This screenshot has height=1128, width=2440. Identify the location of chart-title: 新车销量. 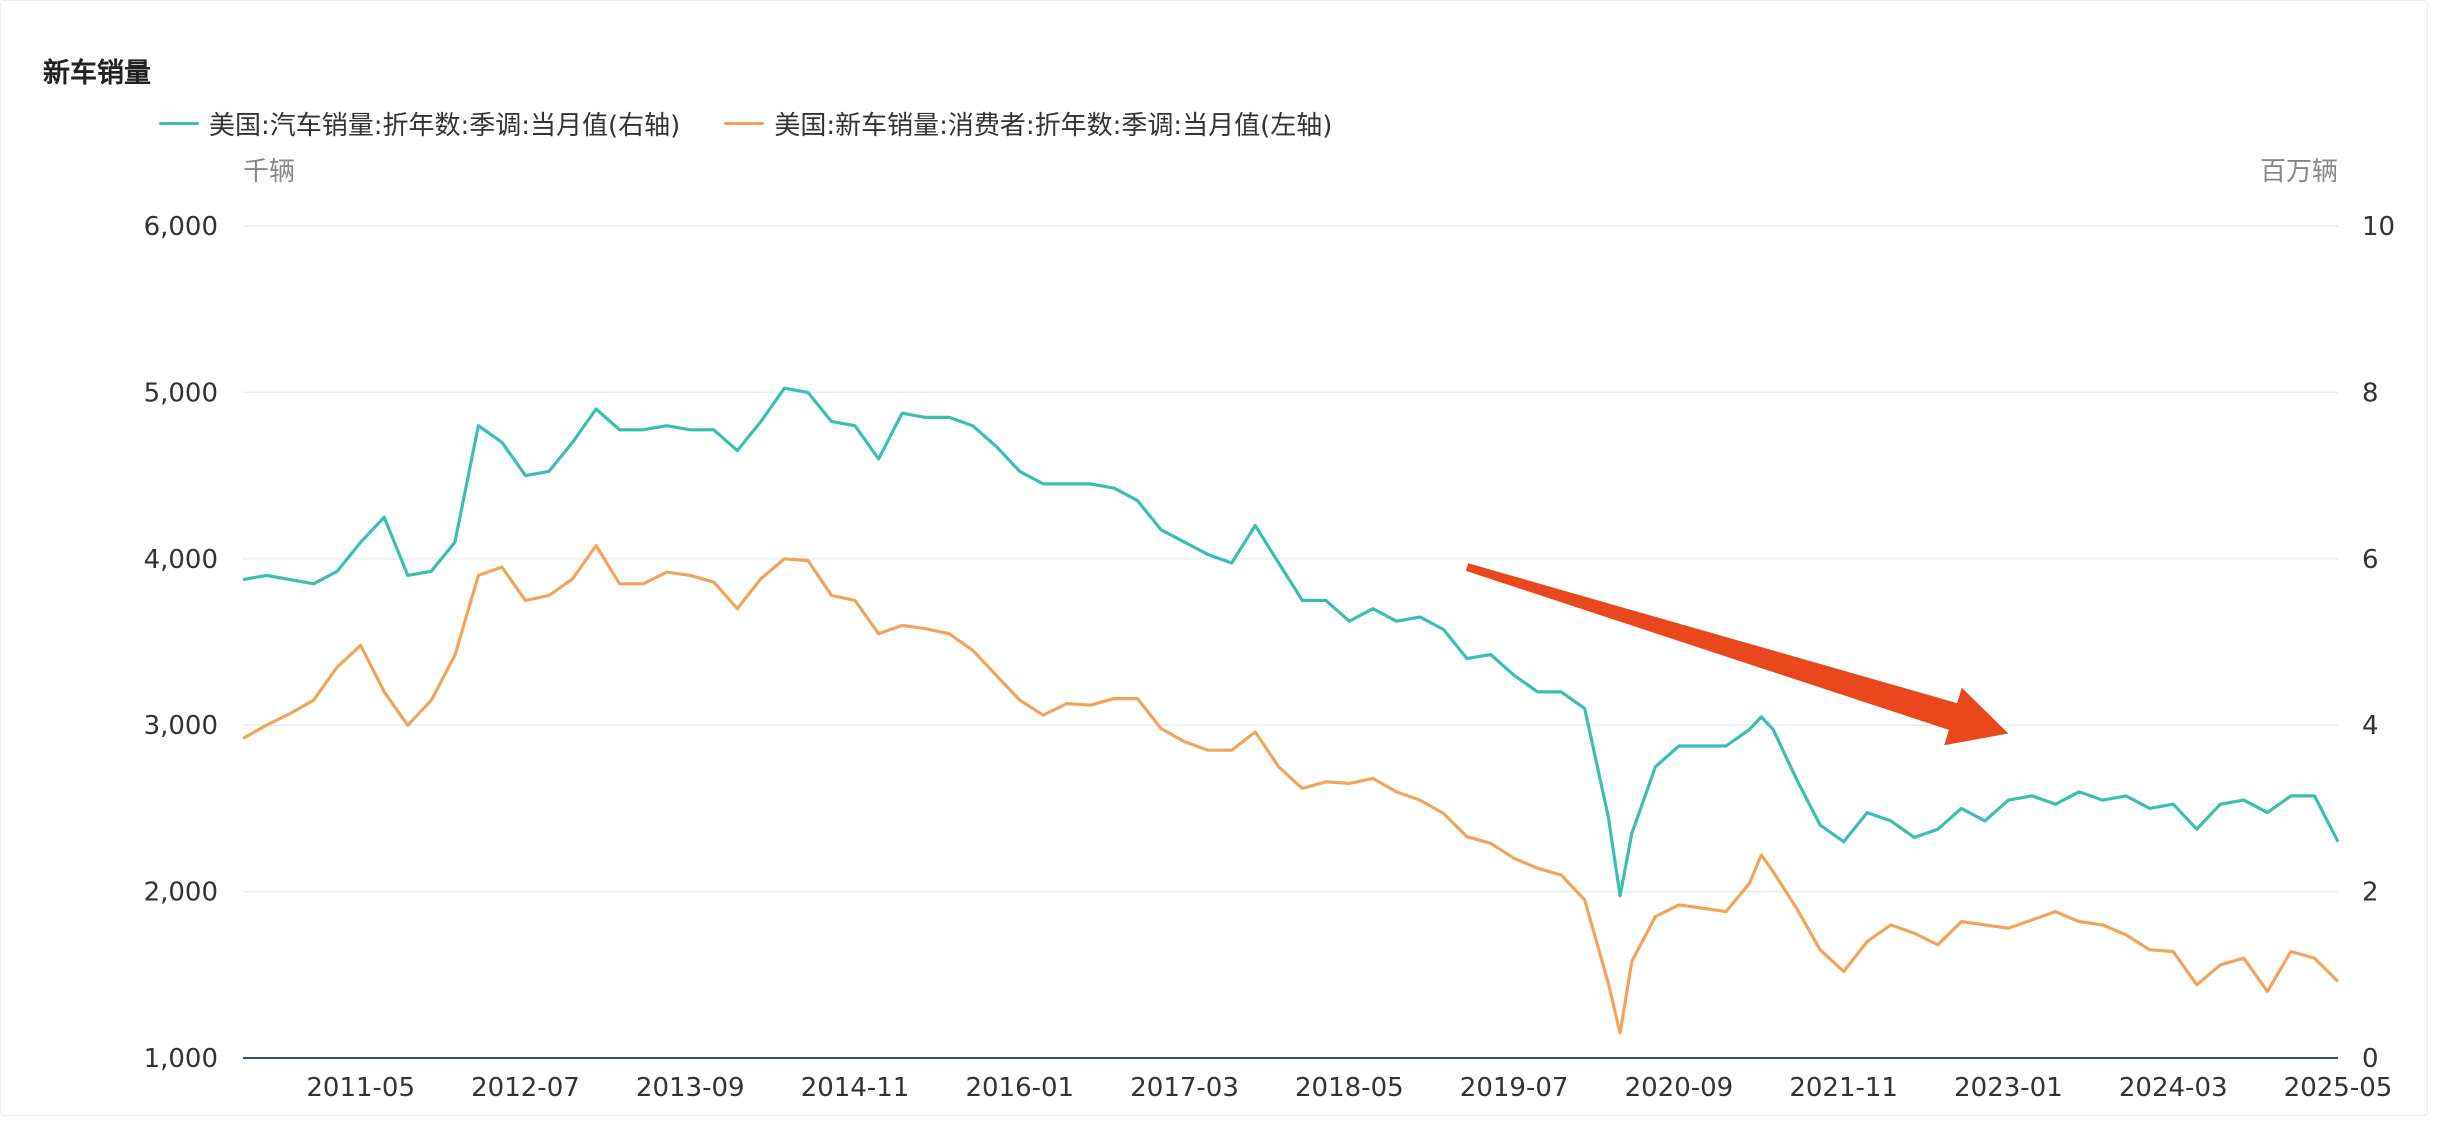
(97, 73).